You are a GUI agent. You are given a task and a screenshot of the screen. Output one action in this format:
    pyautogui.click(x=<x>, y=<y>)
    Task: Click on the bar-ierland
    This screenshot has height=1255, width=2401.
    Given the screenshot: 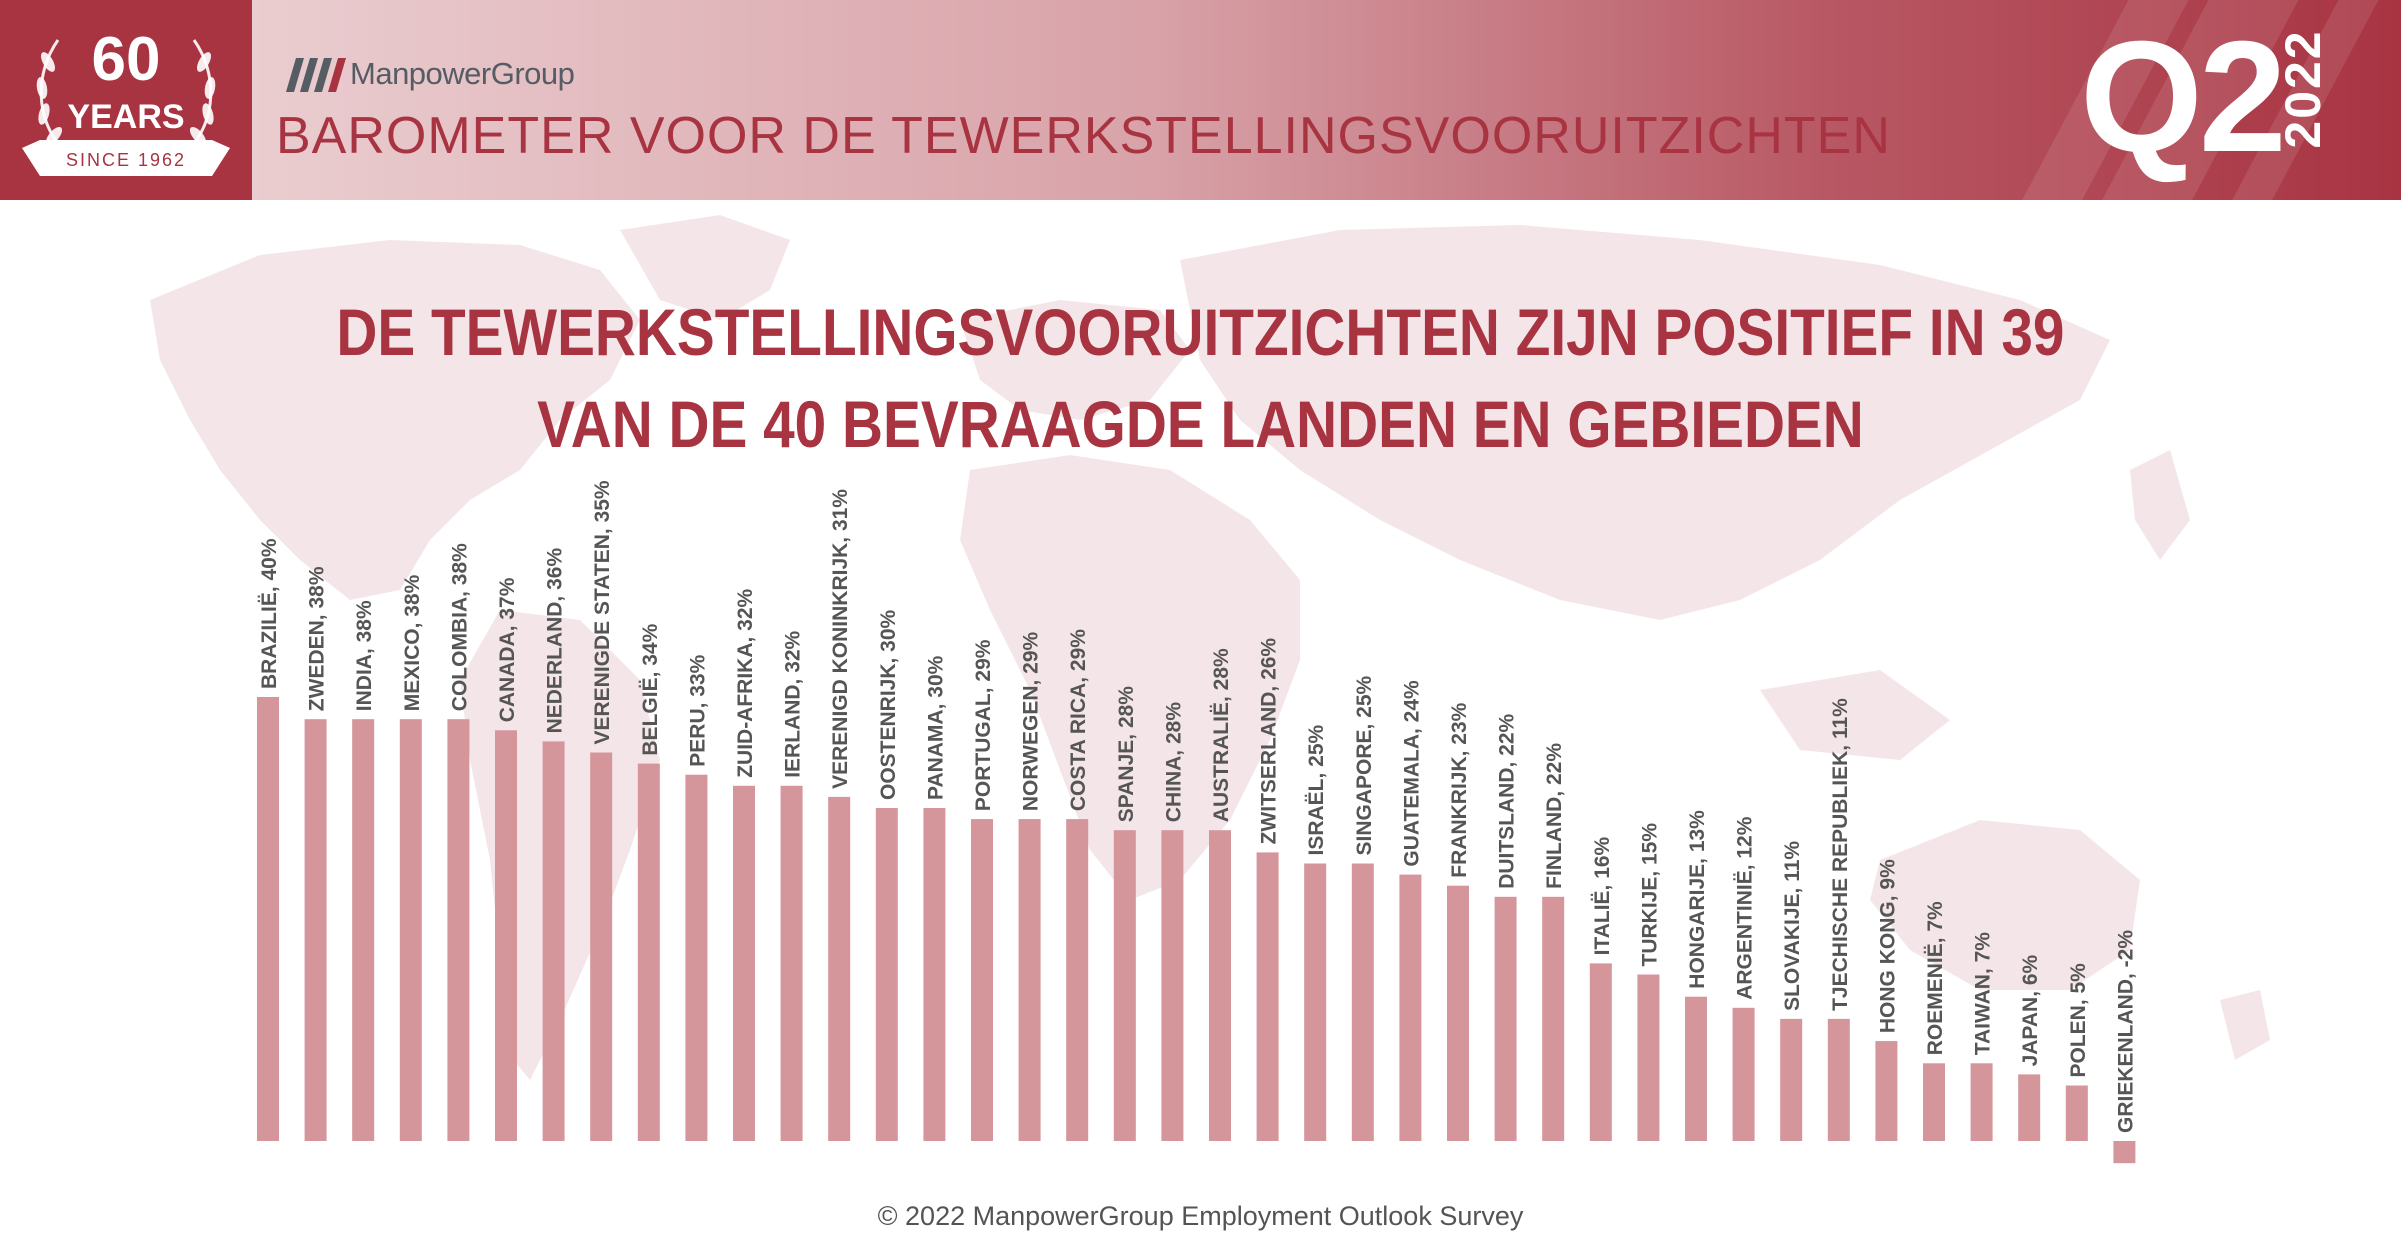 What is the action you would take?
    pyautogui.click(x=791, y=963)
    